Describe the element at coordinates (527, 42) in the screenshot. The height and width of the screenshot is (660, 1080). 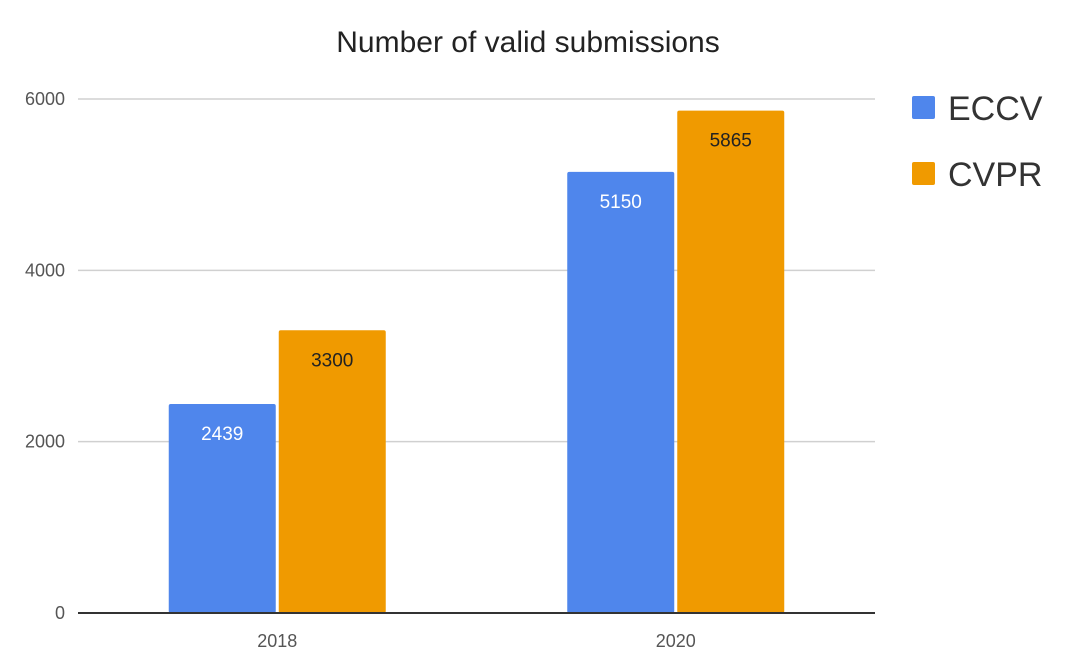
I see `chart-title: Number of valid submissions` at that location.